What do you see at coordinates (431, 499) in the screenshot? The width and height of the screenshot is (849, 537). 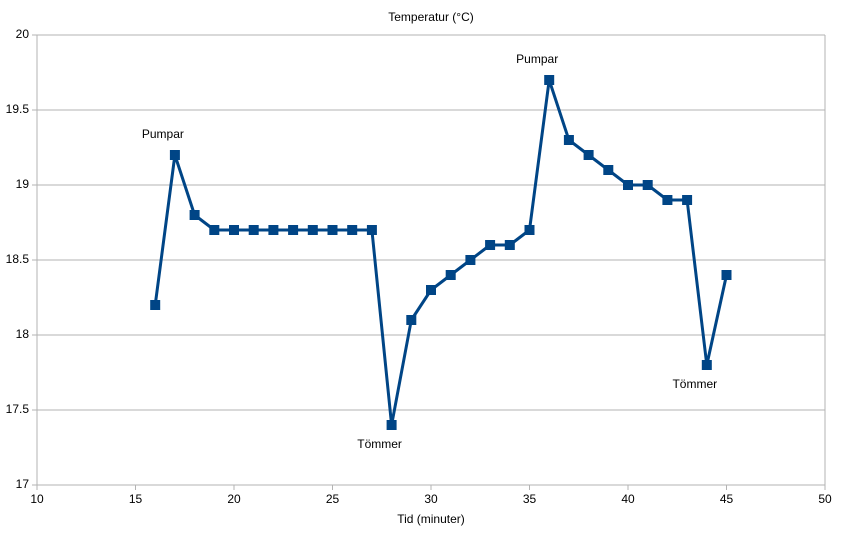 I see `x-tick-label: 30` at bounding box center [431, 499].